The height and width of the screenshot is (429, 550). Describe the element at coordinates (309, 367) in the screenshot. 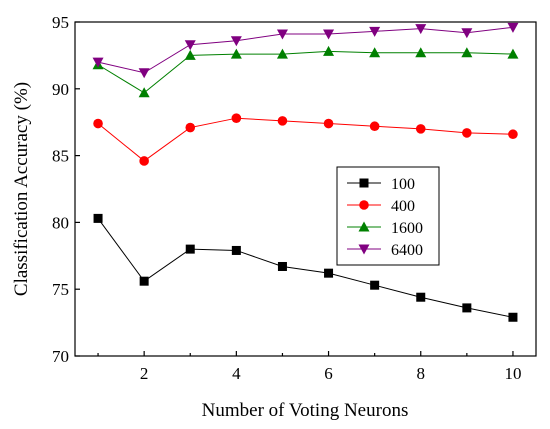

I see `x-axis: 2 4 6 8 10` at that location.